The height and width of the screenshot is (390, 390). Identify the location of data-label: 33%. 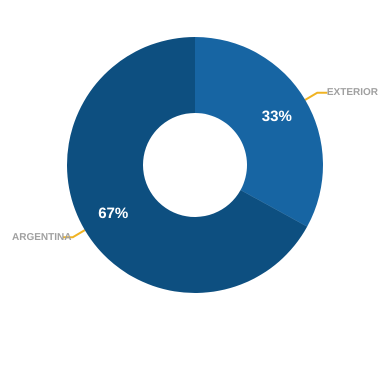
(277, 117).